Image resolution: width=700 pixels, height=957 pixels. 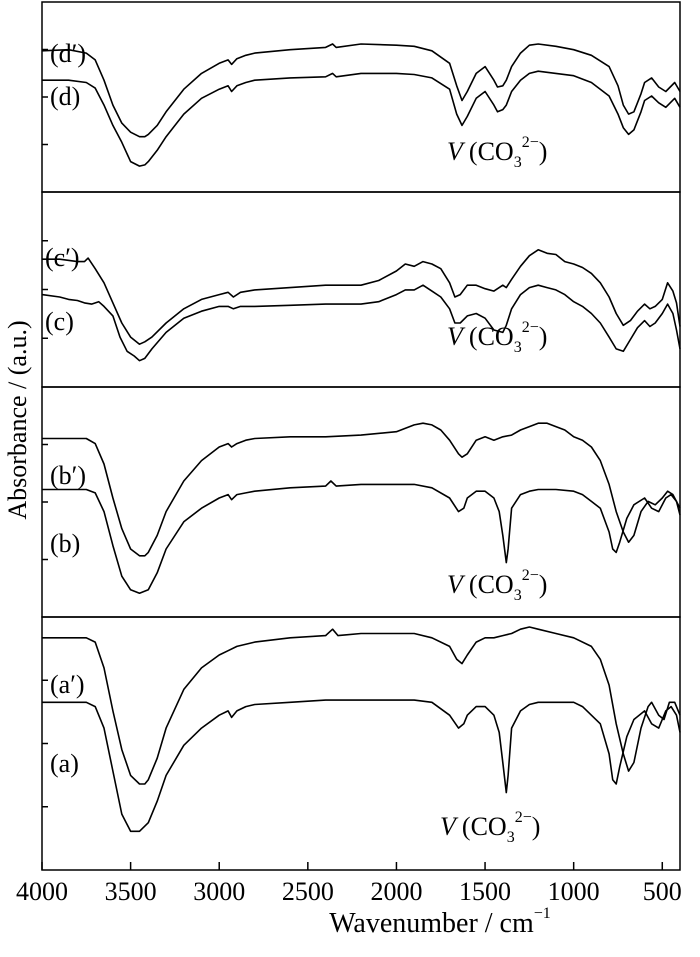 I want to click on series-label: (c′), so click(x=62, y=257).